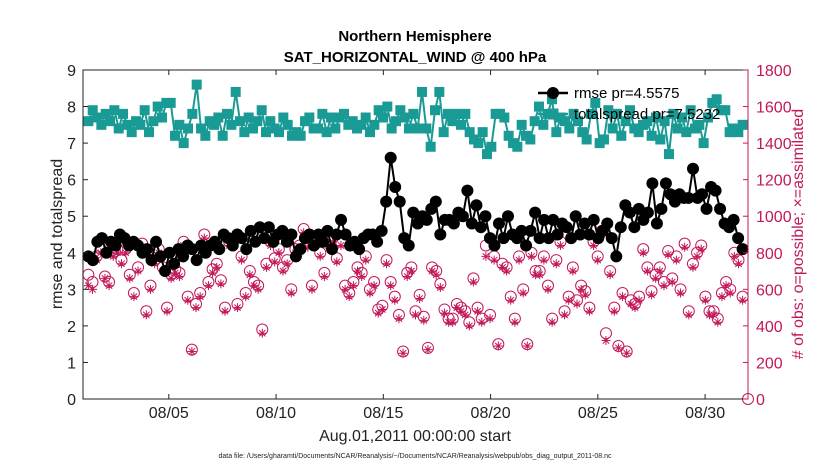  I want to click on y-tick-label-left: 6, so click(71, 181).